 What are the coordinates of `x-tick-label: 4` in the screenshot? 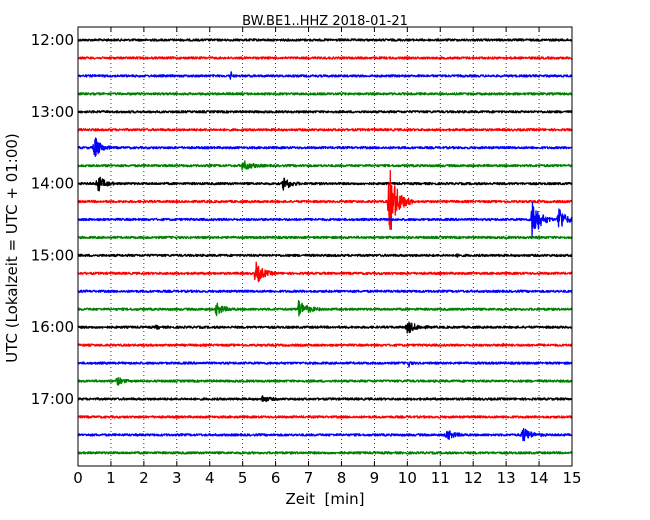 It's located at (210, 478).